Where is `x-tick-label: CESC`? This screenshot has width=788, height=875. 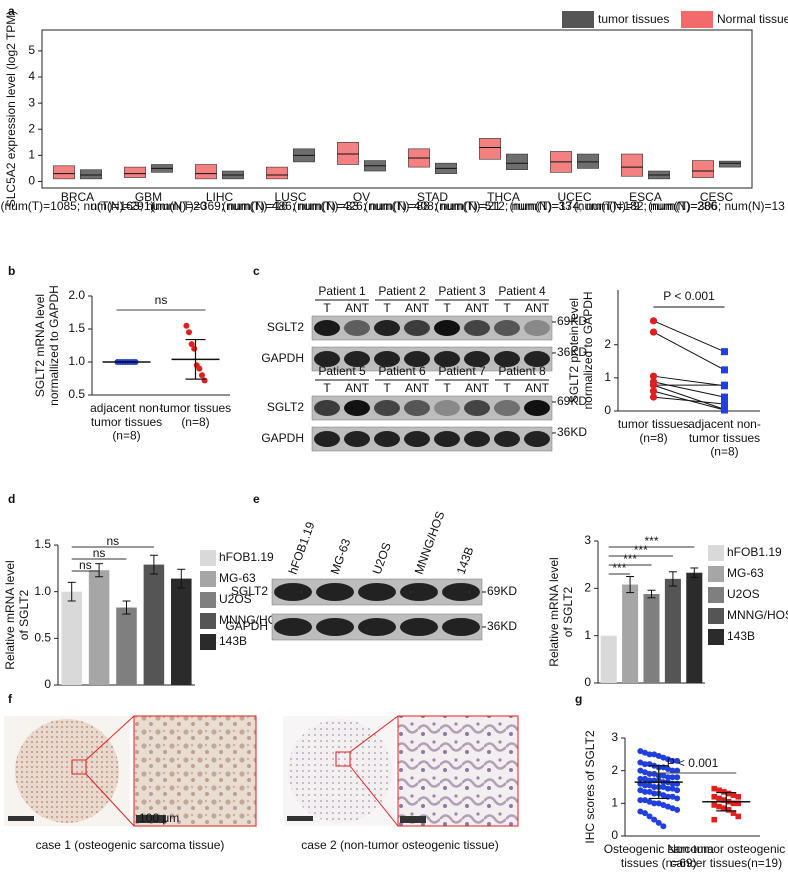
x-tick-label: CESC is located at coordinates (717, 197).